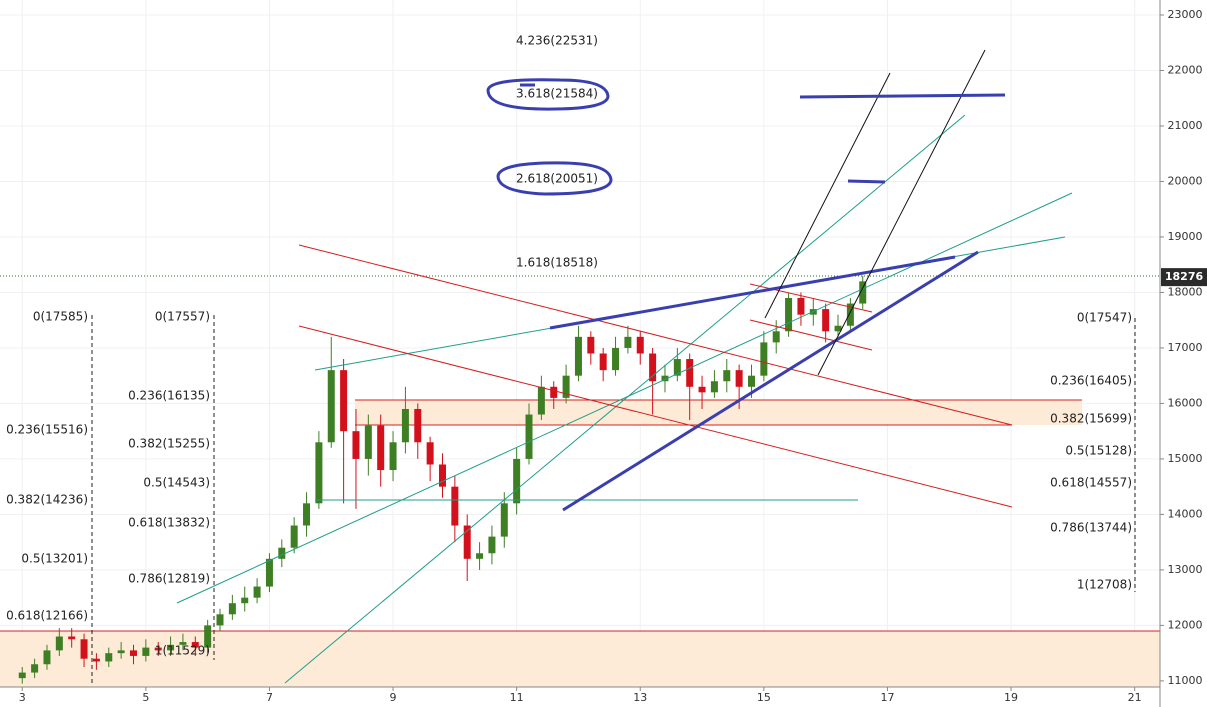  What do you see at coordinates (866, 181) in the screenshot?
I see `hand-line` at bounding box center [866, 181].